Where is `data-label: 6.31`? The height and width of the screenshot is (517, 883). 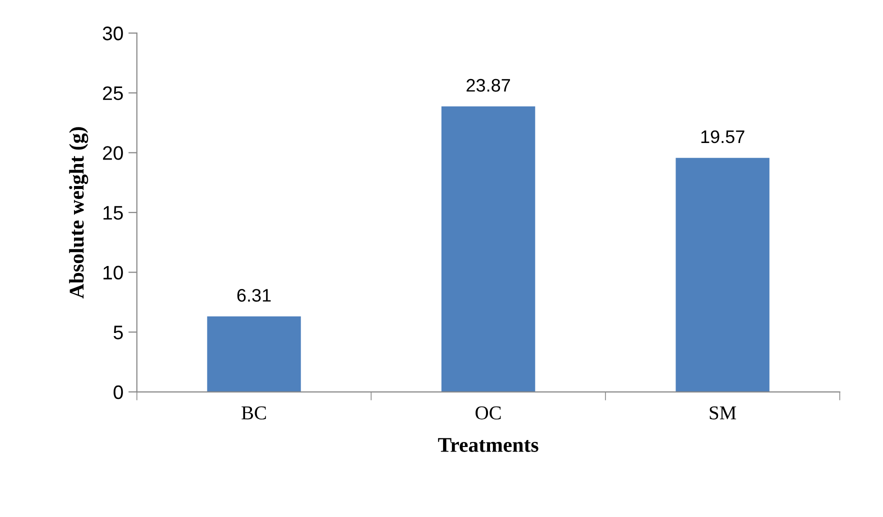 data-label: 6.31 is located at coordinates (254, 295).